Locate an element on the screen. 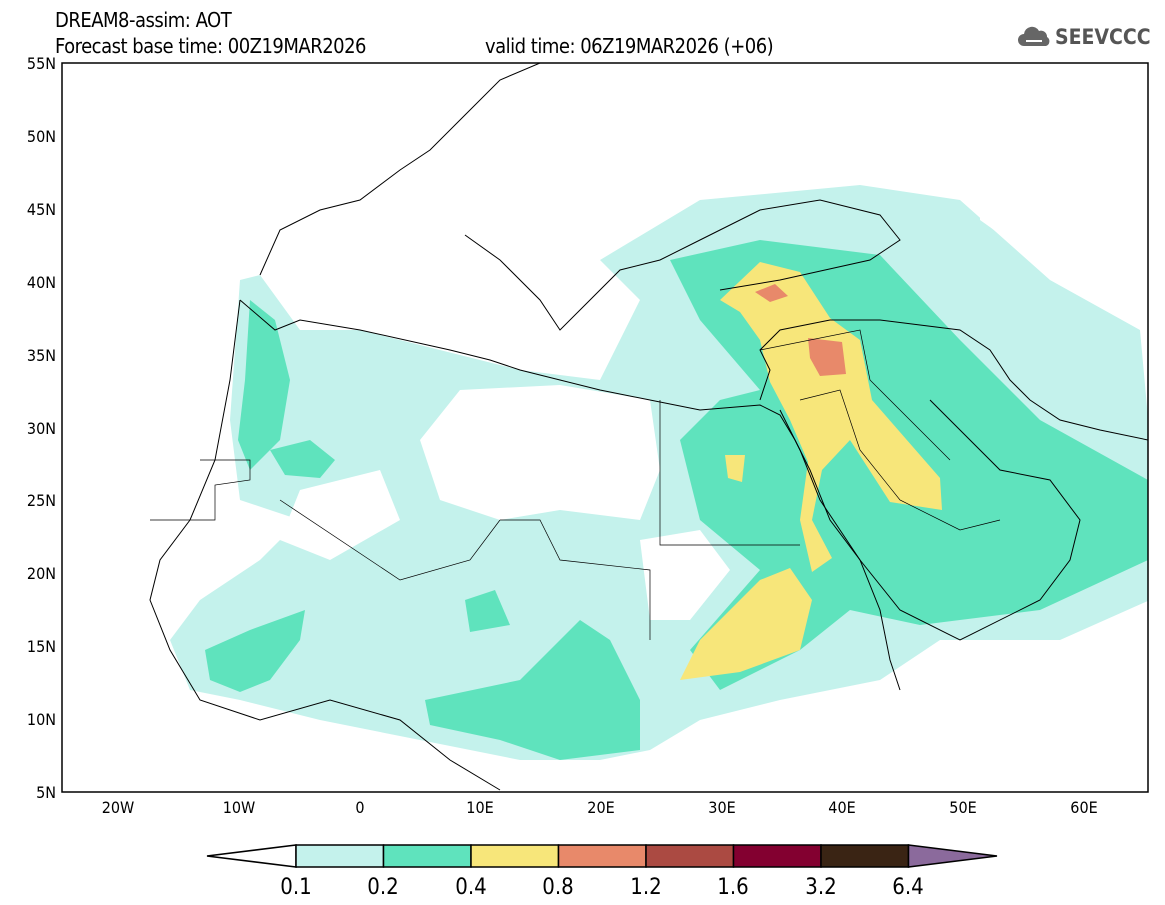 The width and height of the screenshot is (1165, 905). lon-label: 20E is located at coordinates (601, 807).